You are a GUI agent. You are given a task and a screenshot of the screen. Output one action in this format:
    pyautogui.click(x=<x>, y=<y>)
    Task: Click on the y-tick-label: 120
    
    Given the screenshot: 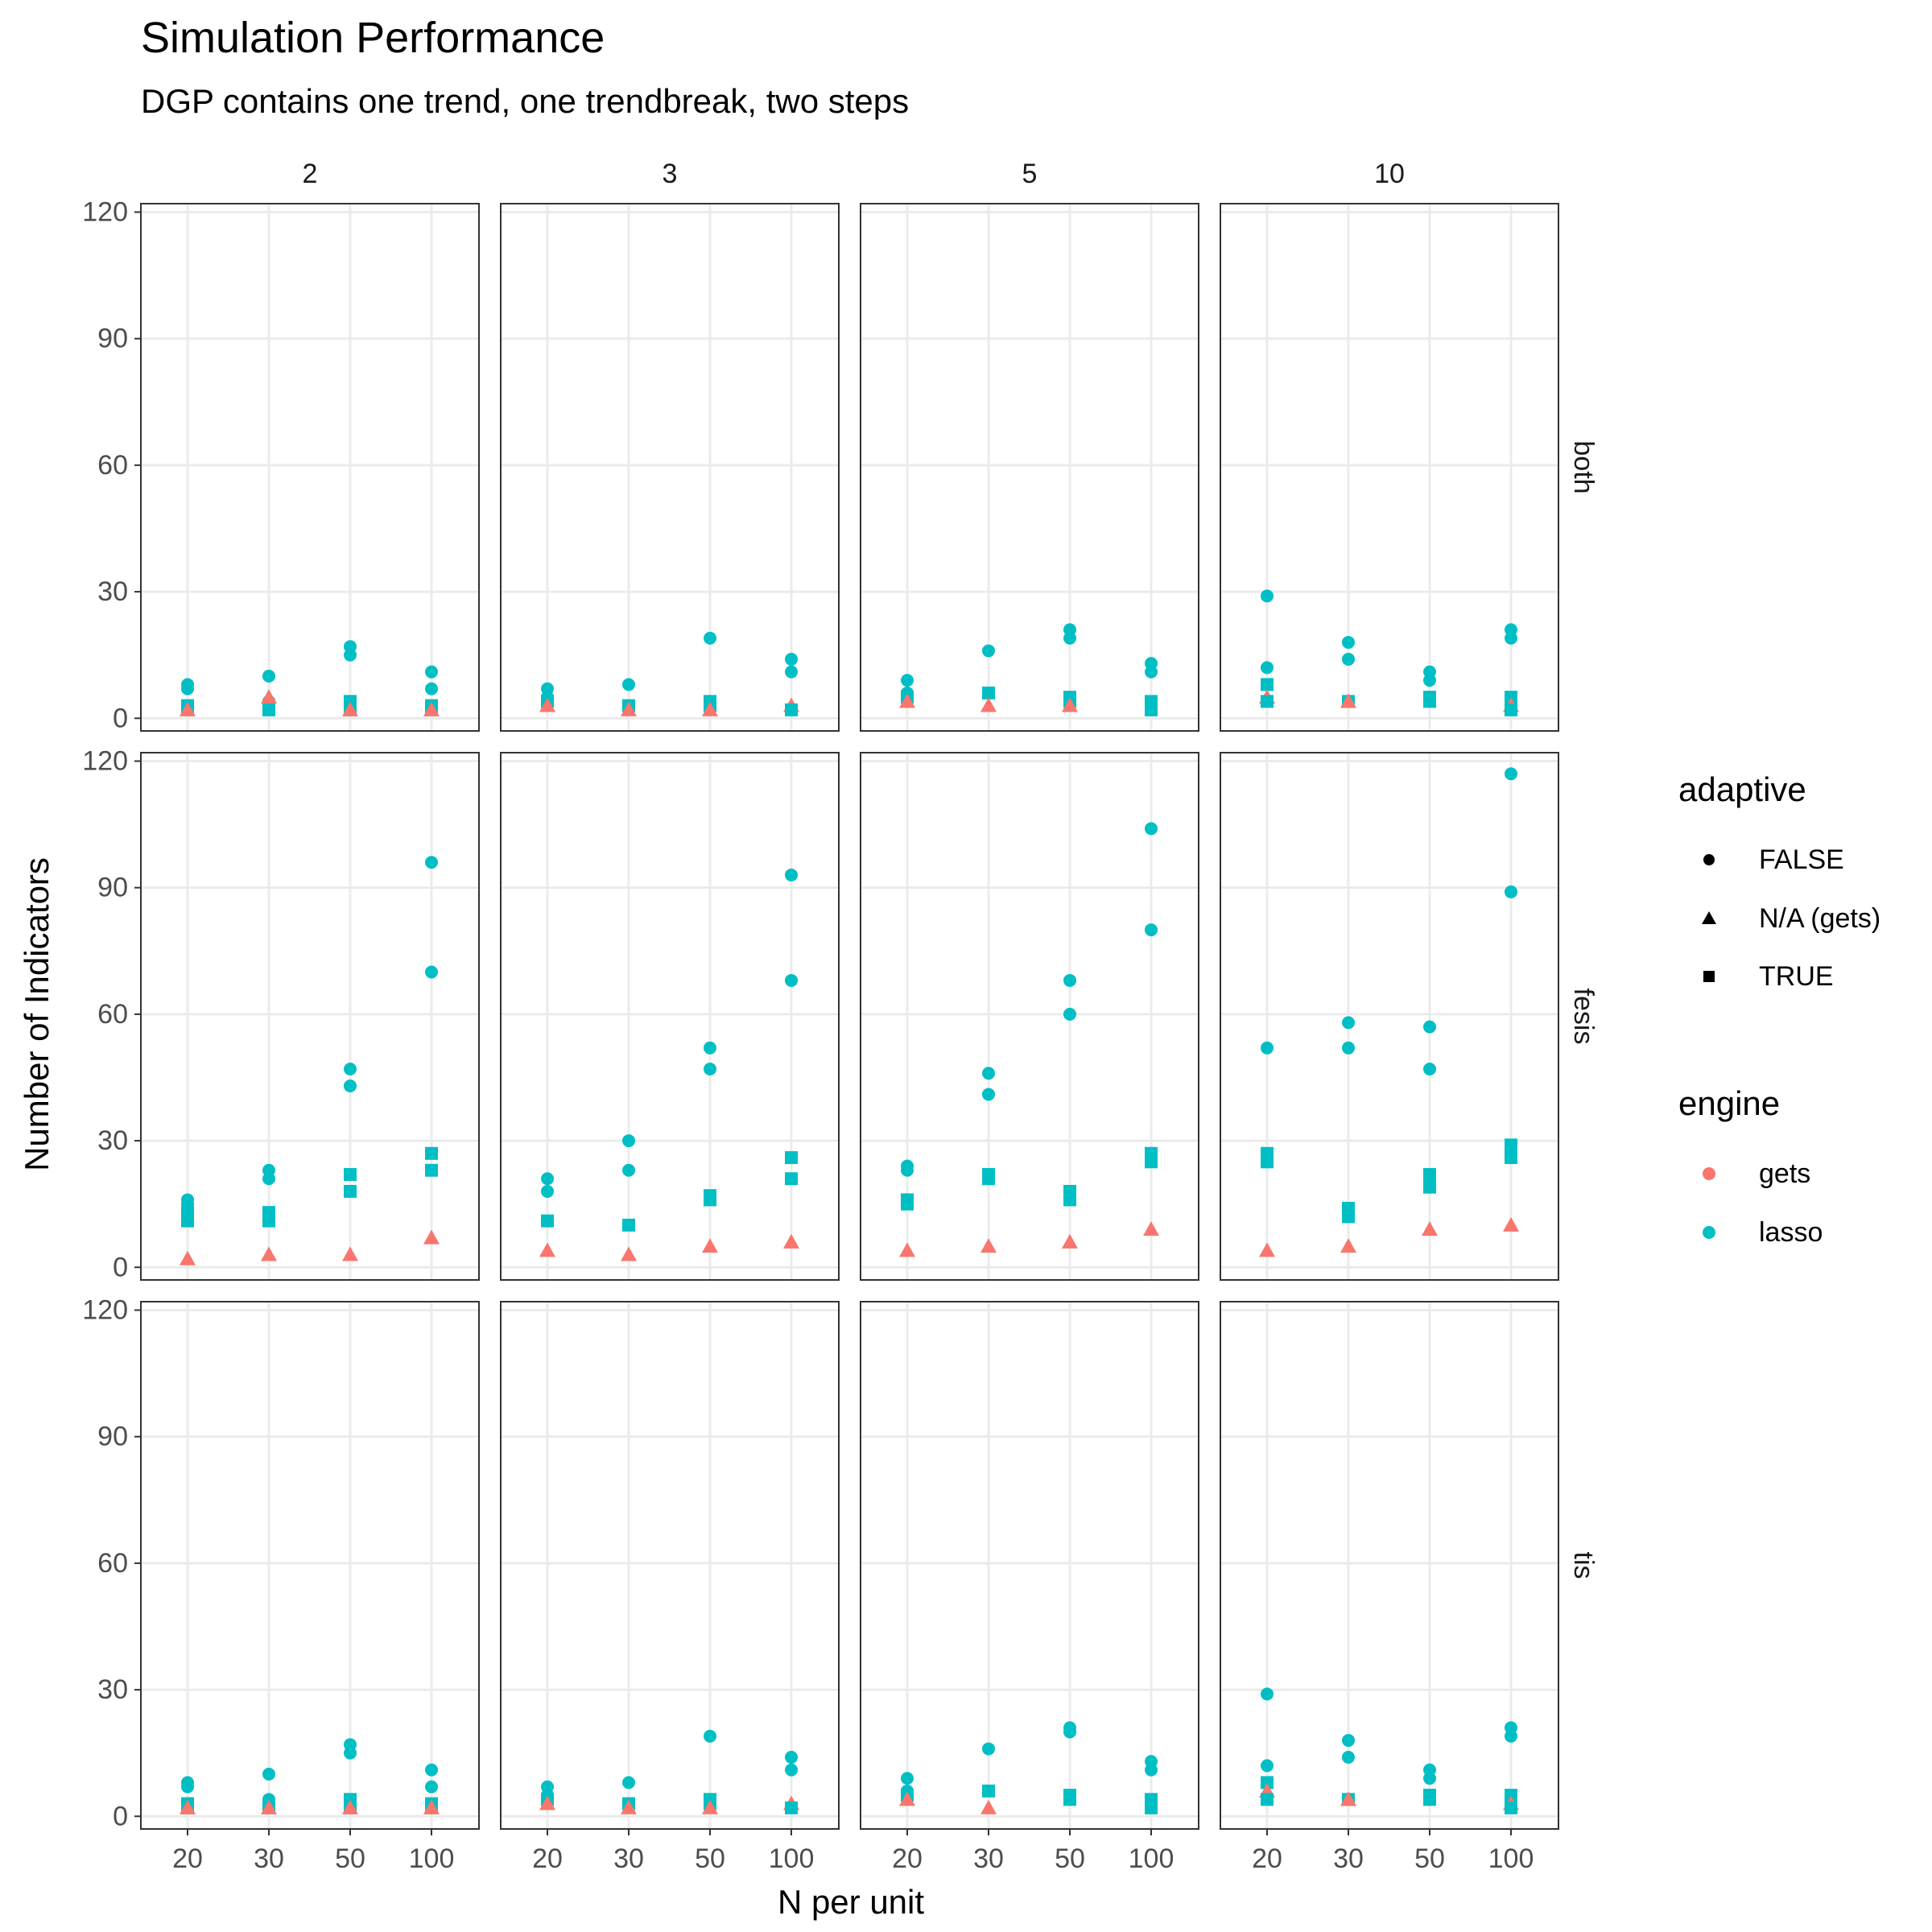 What is the action you would take?
    pyautogui.click(x=105, y=760)
    